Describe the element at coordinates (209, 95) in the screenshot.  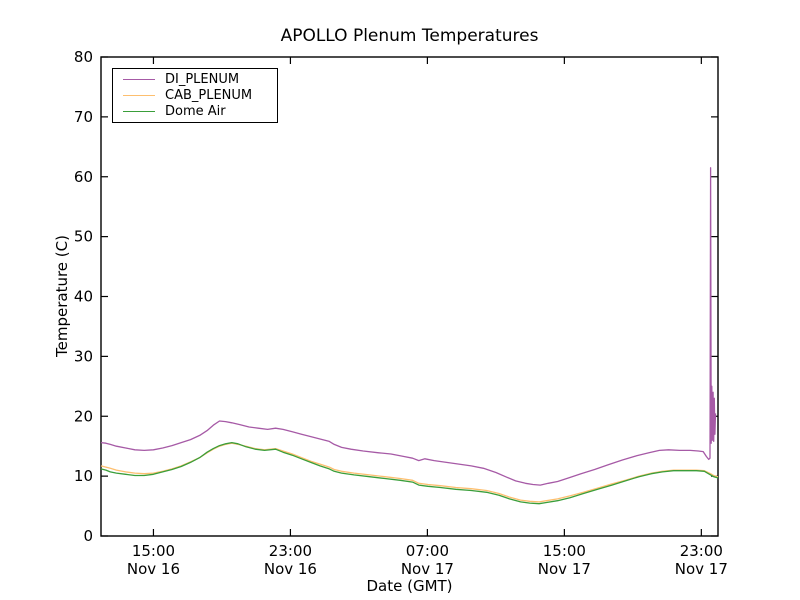
I see `legend-item-label: CAB_PLENUM` at that location.